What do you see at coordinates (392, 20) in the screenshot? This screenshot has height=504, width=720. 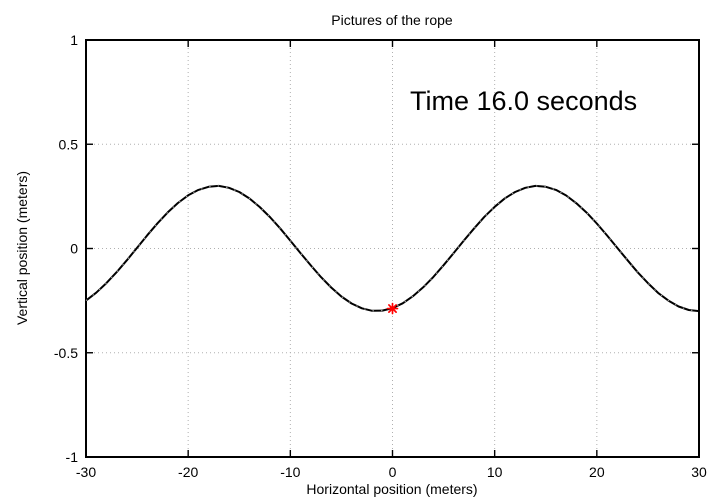 I see `plot-title: Pictures of the rope` at bounding box center [392, 20].